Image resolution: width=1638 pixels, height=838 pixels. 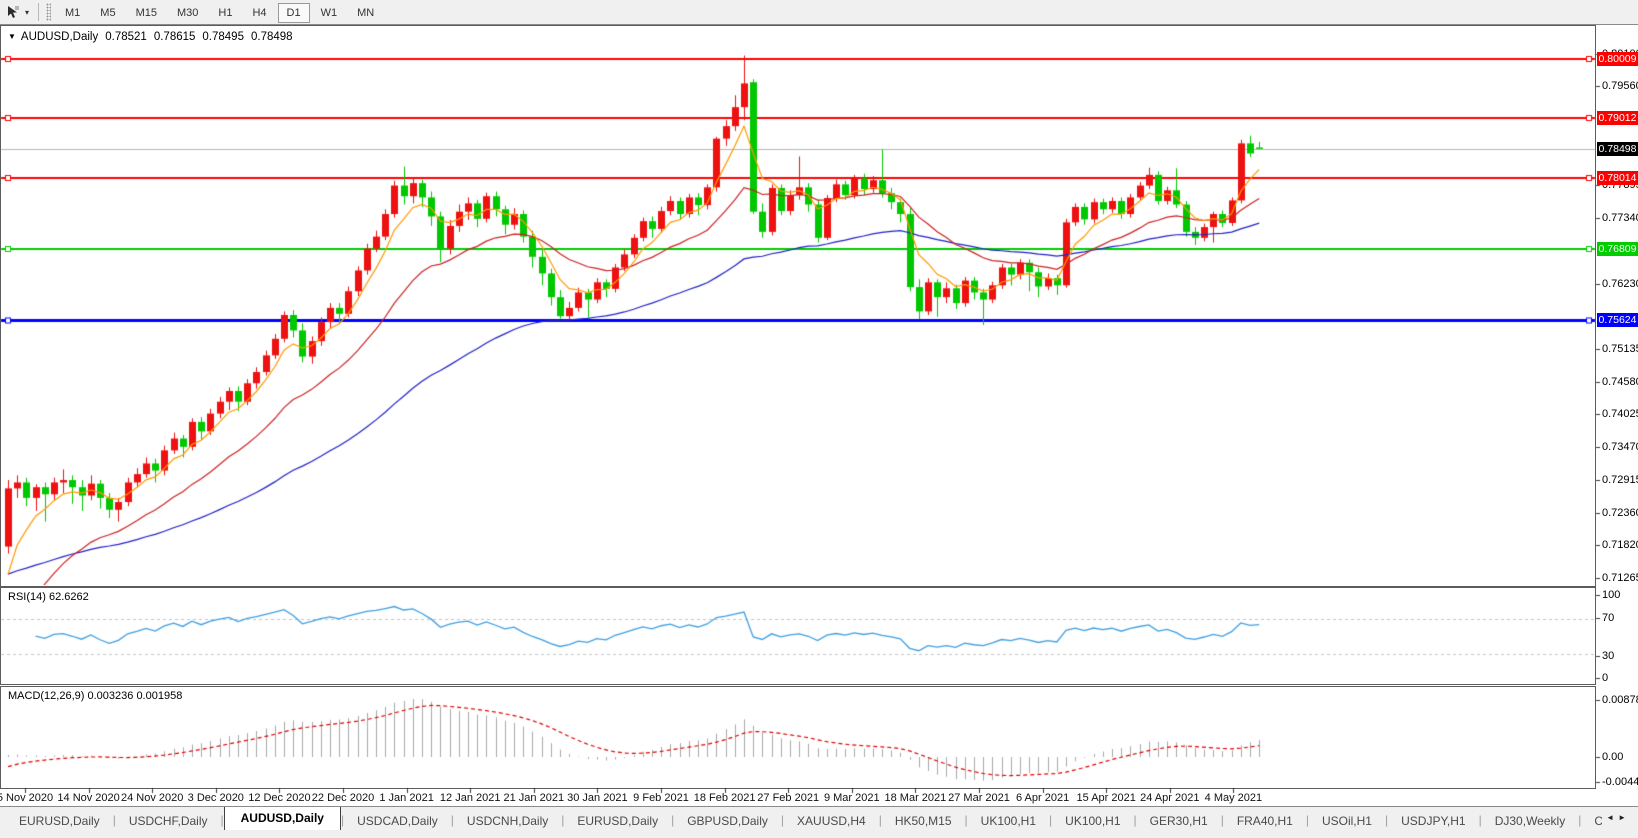 What do you see at coordinates (59, 37) in the screenshot?
I see `chart-symbol-label: AUDUSD,Daily` at bounding box center [59, 37].